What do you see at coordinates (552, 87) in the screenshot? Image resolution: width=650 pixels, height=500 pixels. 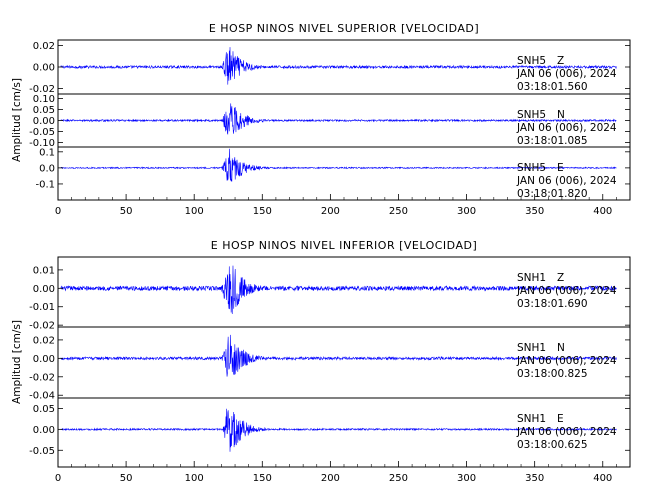 I see `time-label: 03:18:01.560` at bounding box center [552, 87].